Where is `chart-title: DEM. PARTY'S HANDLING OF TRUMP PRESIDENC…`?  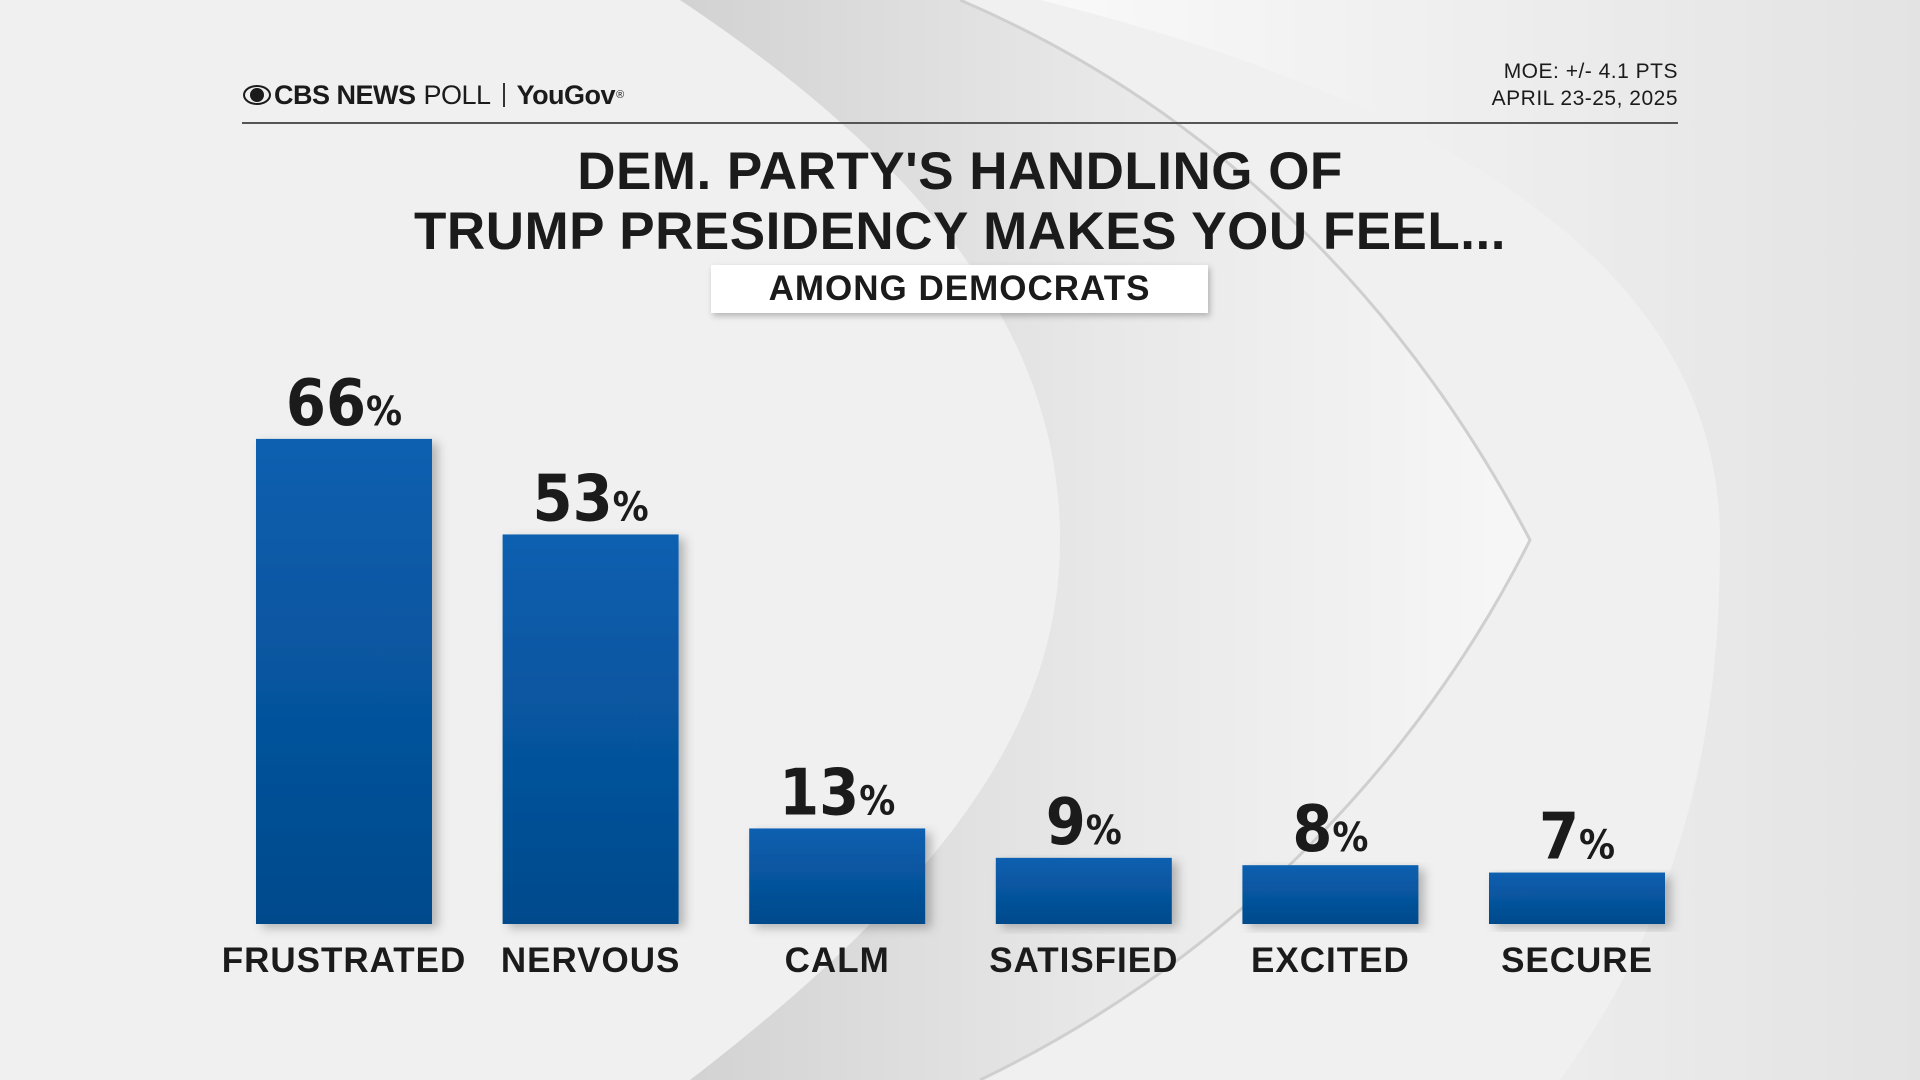
chart-title: DEM. PARTY'S HANDLING OF TRUMP PRESIDENC… is located at coordinates (960, 202).